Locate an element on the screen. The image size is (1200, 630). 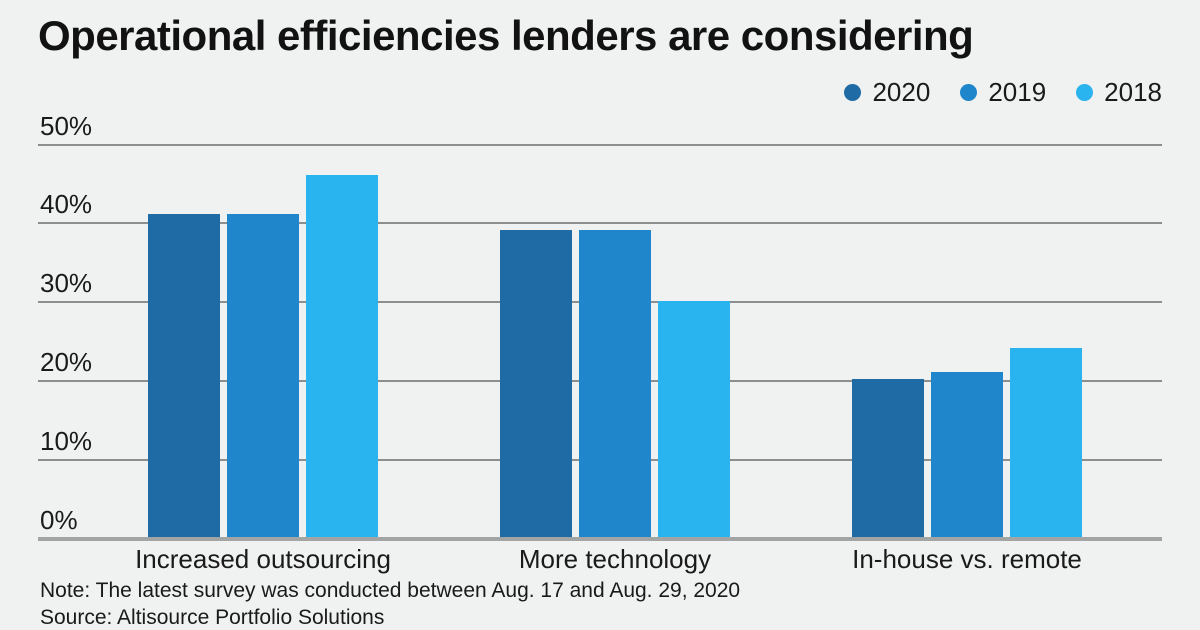
source-text: Source: Altisource Portfolio Solutions is located at coordinates (212, 617).